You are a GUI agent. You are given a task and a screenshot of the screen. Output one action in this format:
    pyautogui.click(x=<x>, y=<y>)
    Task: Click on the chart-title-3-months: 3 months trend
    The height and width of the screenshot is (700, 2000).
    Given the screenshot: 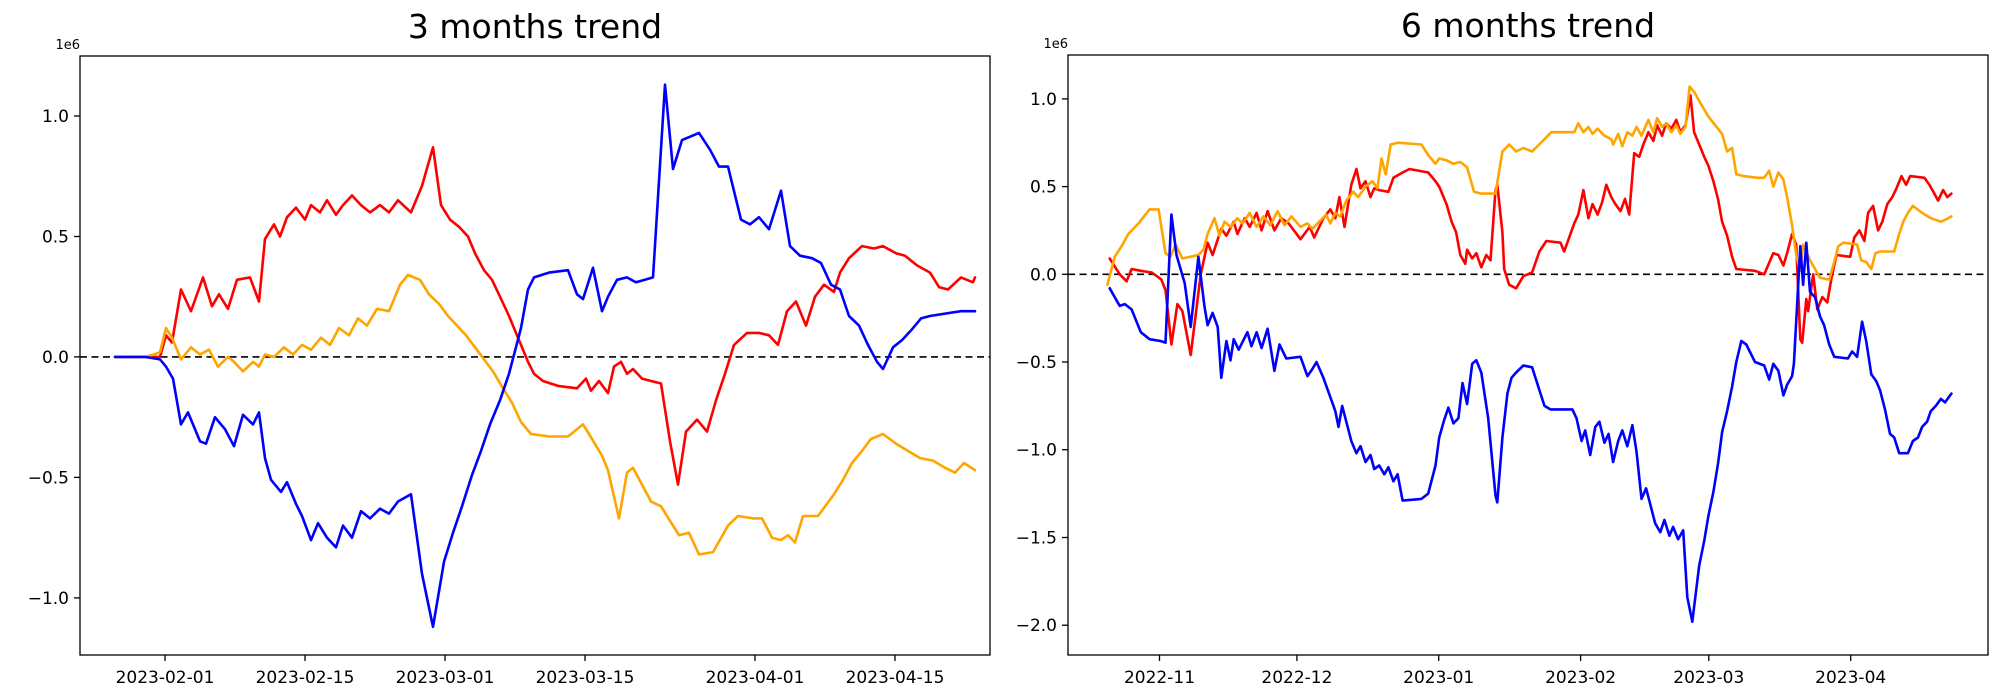 What is the action you would take?
    pyautogui.click(x=535, y=26)
    